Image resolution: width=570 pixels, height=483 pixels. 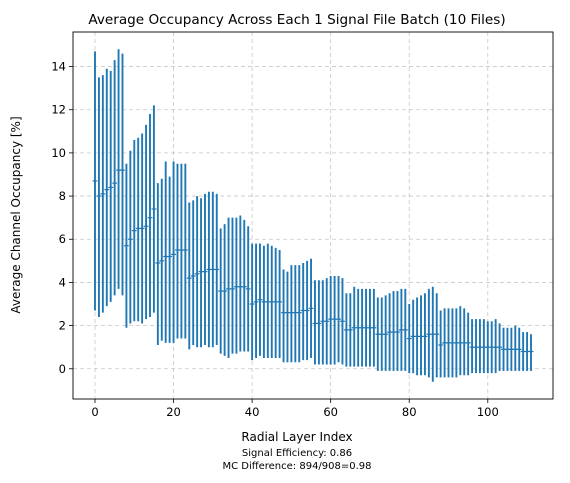 What do you see at coordinates (296, 466) in the screenshot?
I see `mc-difference-note: MC Difference: 894/908=0.98` at bounding box center [296, 466].